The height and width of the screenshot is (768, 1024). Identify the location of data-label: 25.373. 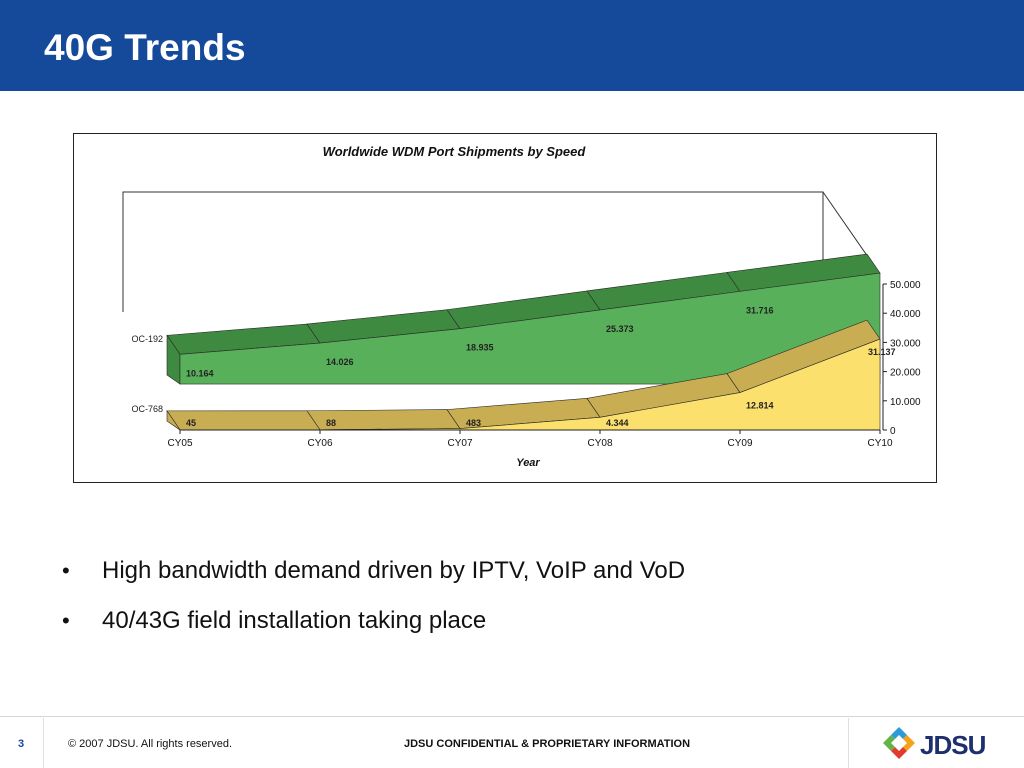
(620, 329).